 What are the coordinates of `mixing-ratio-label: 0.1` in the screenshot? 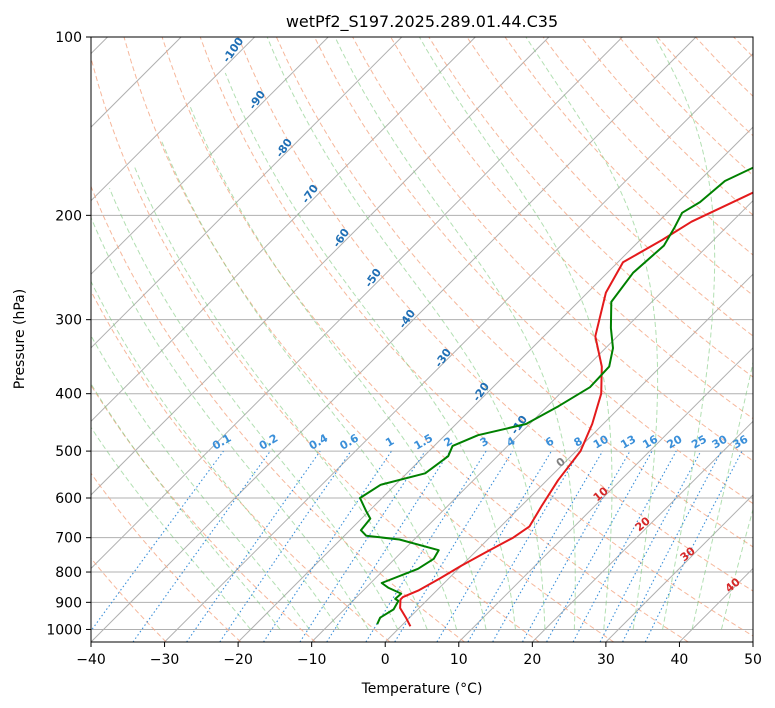 It's located at (221, 442).